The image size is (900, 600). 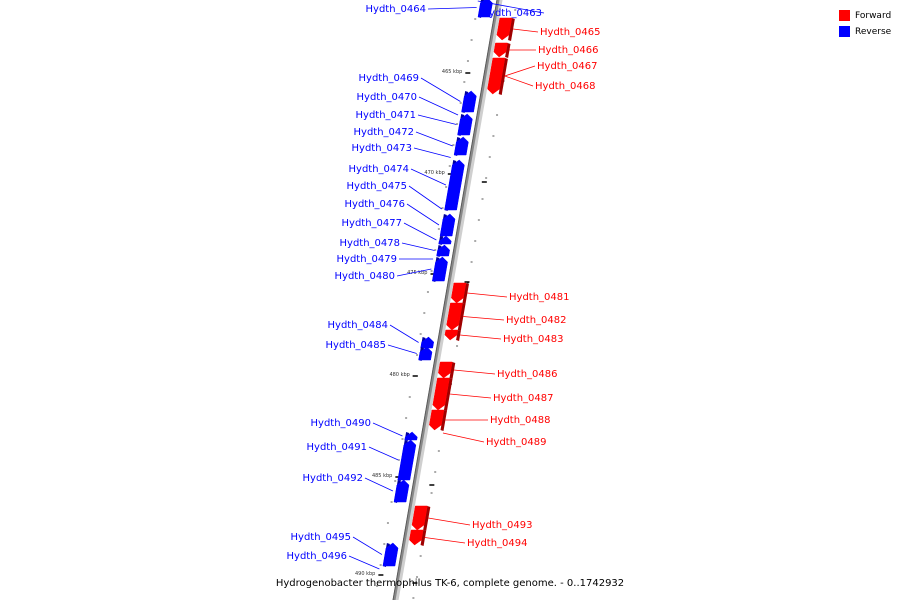 I want to click on tick-label: 485 kbp, so click(x=382, y=476).